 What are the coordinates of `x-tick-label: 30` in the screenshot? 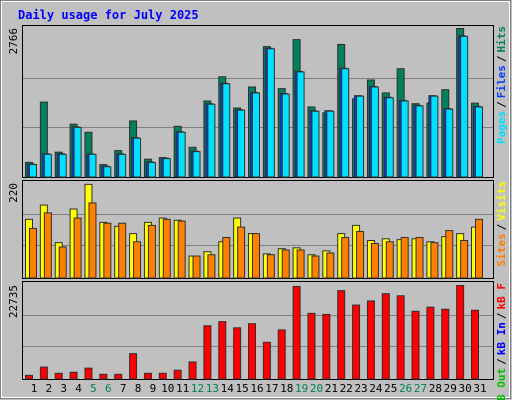 It's located at (465, 388).